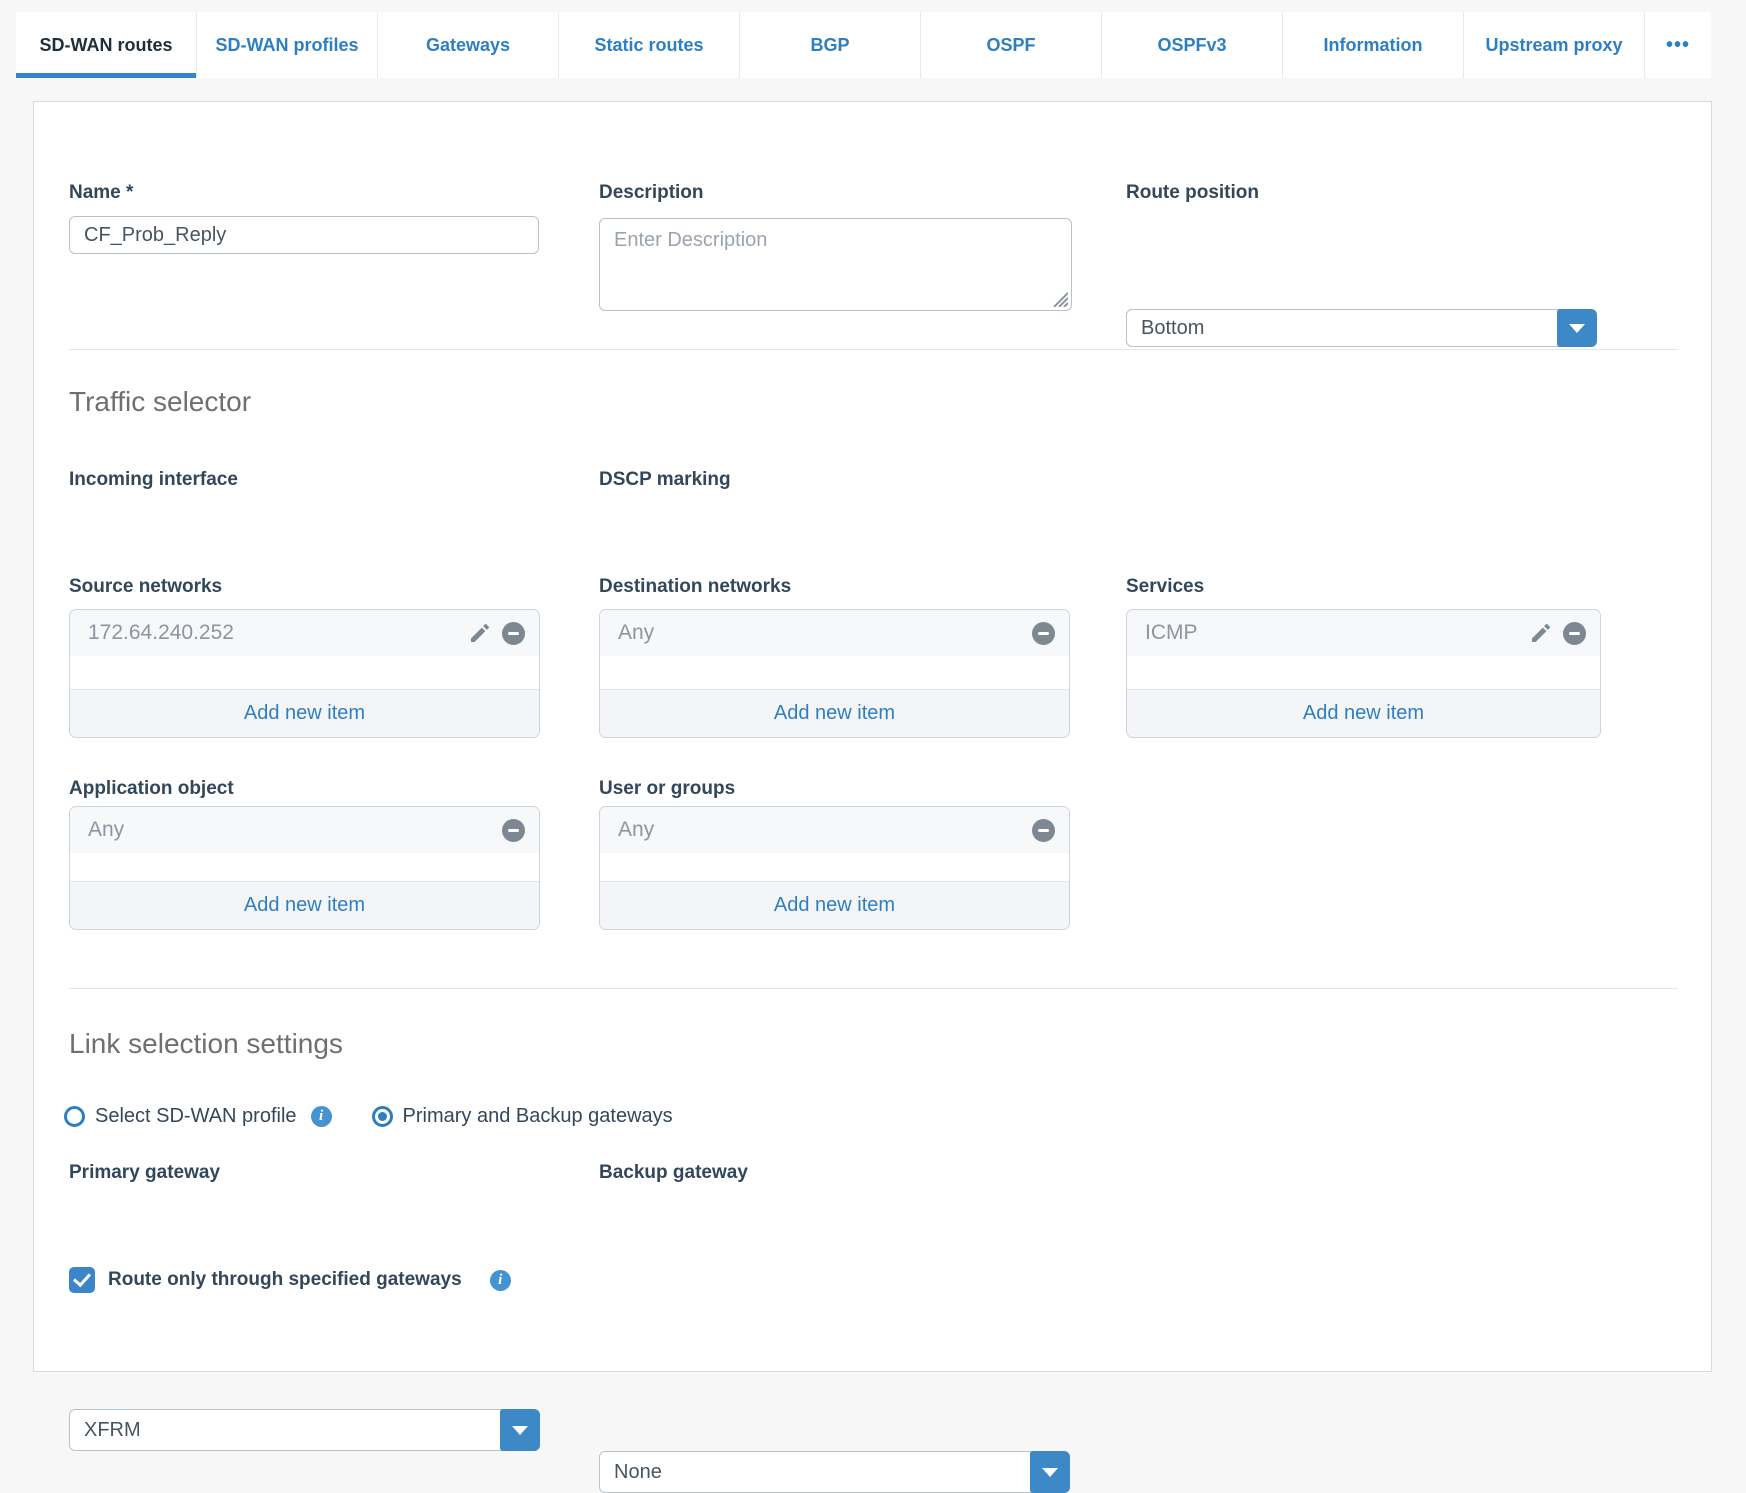  What do you see at coordinates (304, 905) in the screenshot?
I see `application-object-add-new-item: Add new item` at bounding box center [304, 905].